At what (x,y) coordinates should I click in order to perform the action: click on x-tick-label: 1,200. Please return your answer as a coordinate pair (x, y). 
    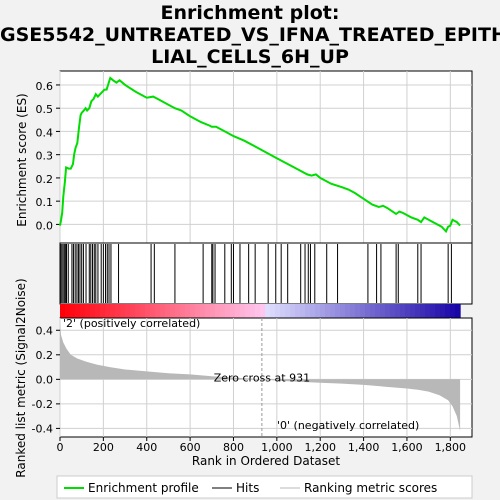
    Looking at the image, I should click on (320, 447).